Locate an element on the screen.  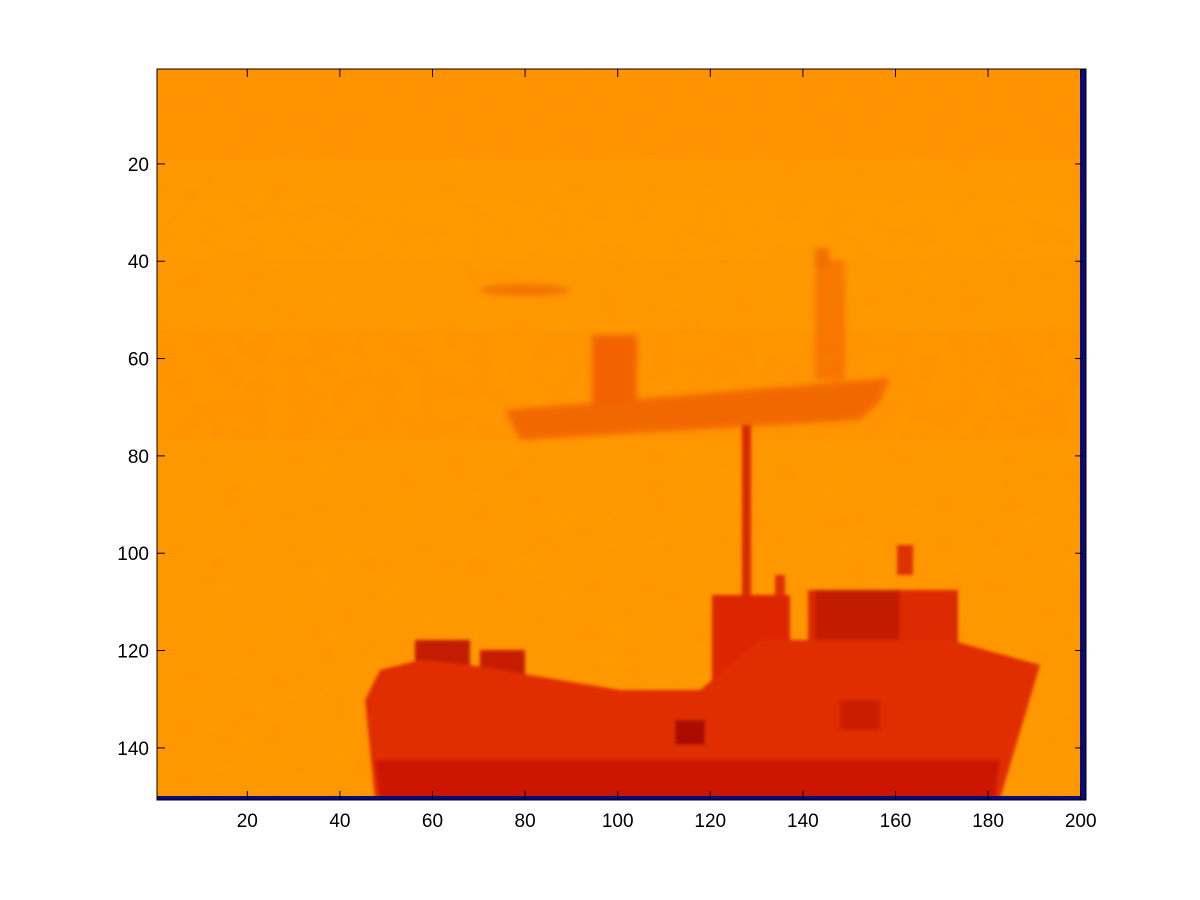
x-tick-label: 20 is located at coordinates (247, 821).